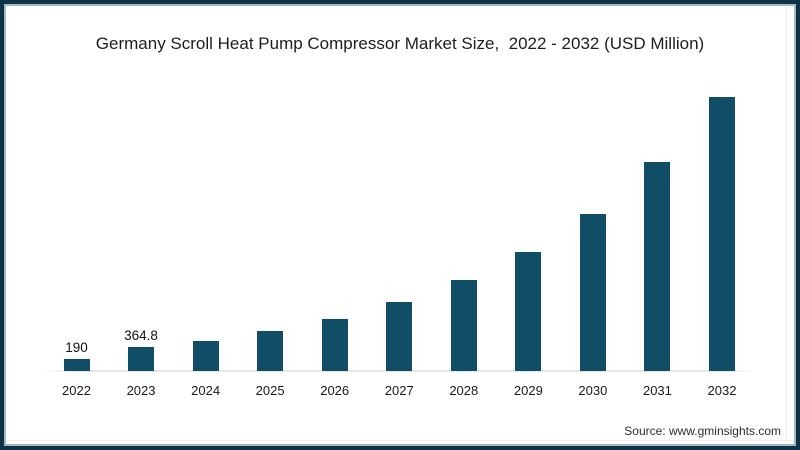  What do you see at coordinates (76, 365) in the screenshot?
I see `bar-2022` at bounding box center [76, 365].